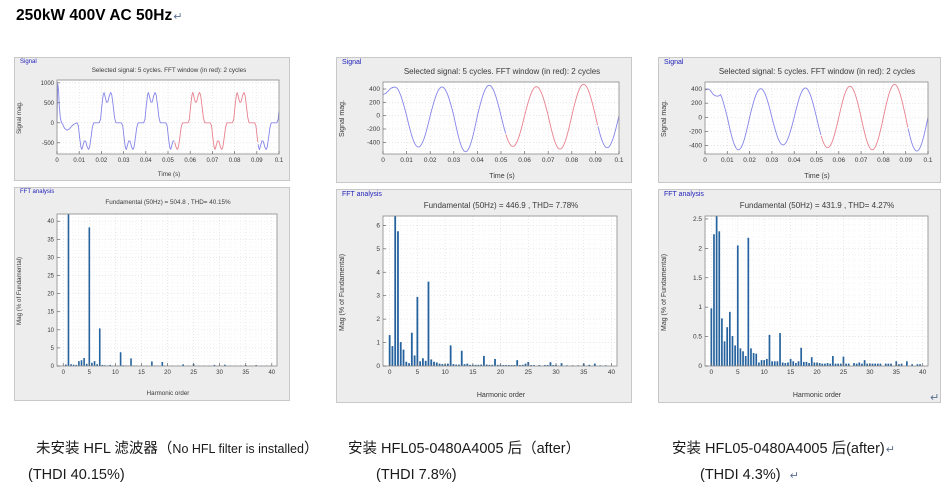 The width and height of the screenshot is (945, 496). I want to click on caption-cn-text: 安装 HFL05-0480A4005 后(after), so click(778, 449).